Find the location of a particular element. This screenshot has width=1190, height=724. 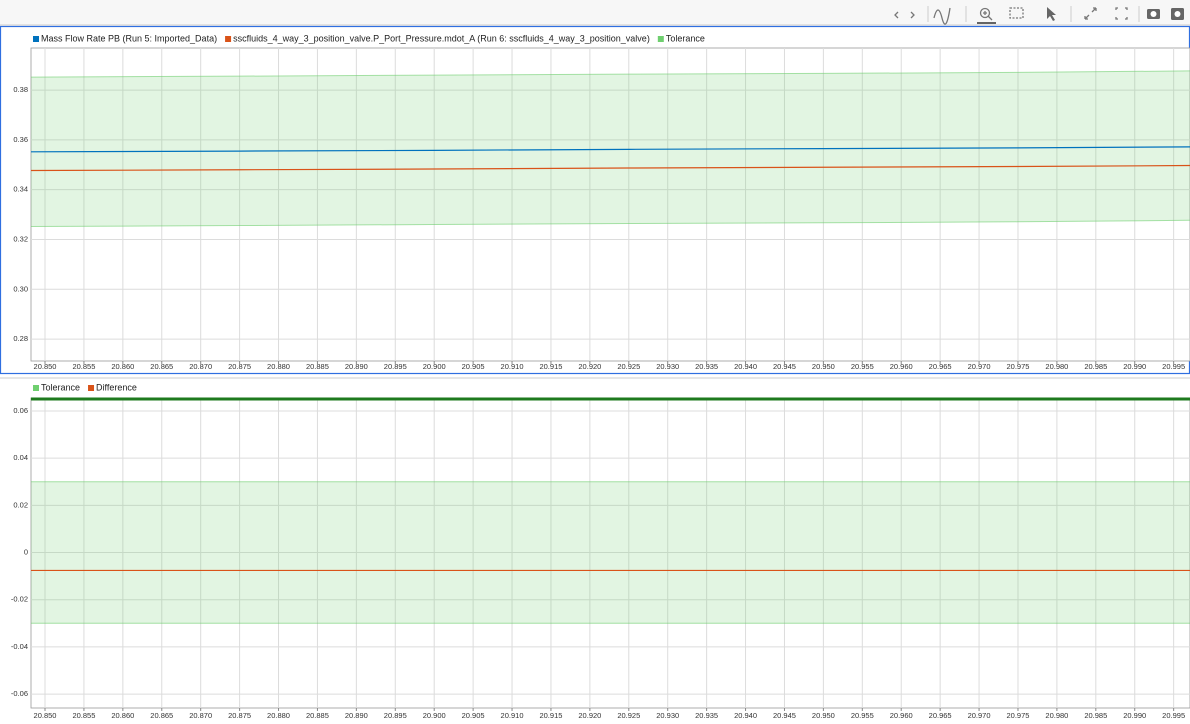

toolbar-icons is located at coordinates (1039, 15).